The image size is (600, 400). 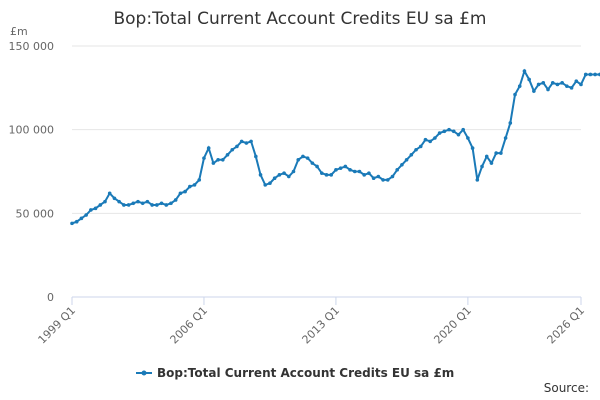 I want to click on legend-marker, so click(x=144, y=373).